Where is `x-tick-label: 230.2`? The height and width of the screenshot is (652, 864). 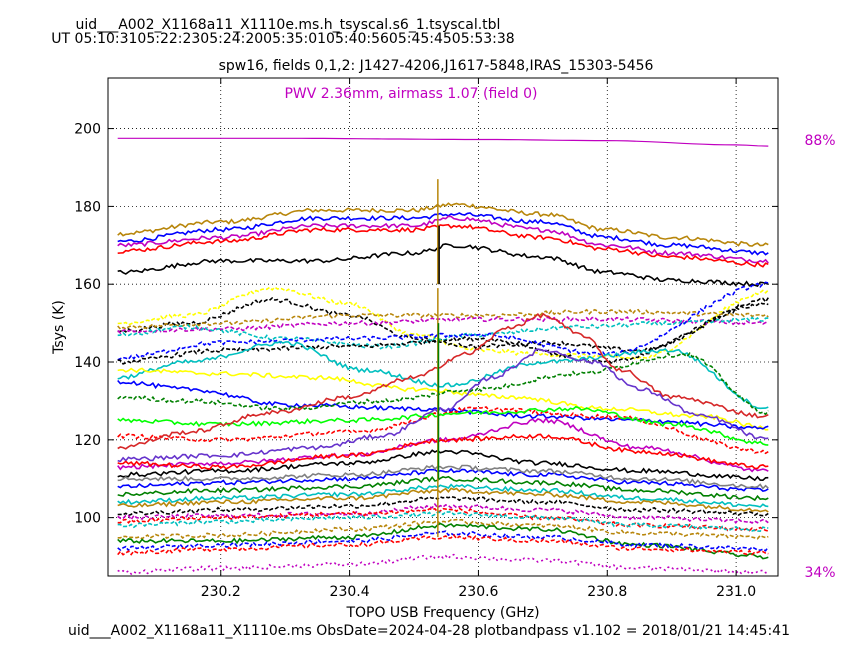
x-tick-label: 230.2 is located at coordinates (221, 592).